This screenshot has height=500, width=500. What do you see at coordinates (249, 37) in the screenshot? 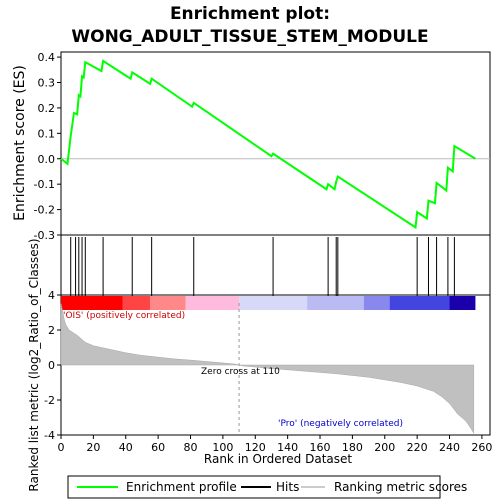
I see `chart-subtitle: WONG_ADULT_TISSUE_STEM_MODULE` at bounding box center [249, 37].